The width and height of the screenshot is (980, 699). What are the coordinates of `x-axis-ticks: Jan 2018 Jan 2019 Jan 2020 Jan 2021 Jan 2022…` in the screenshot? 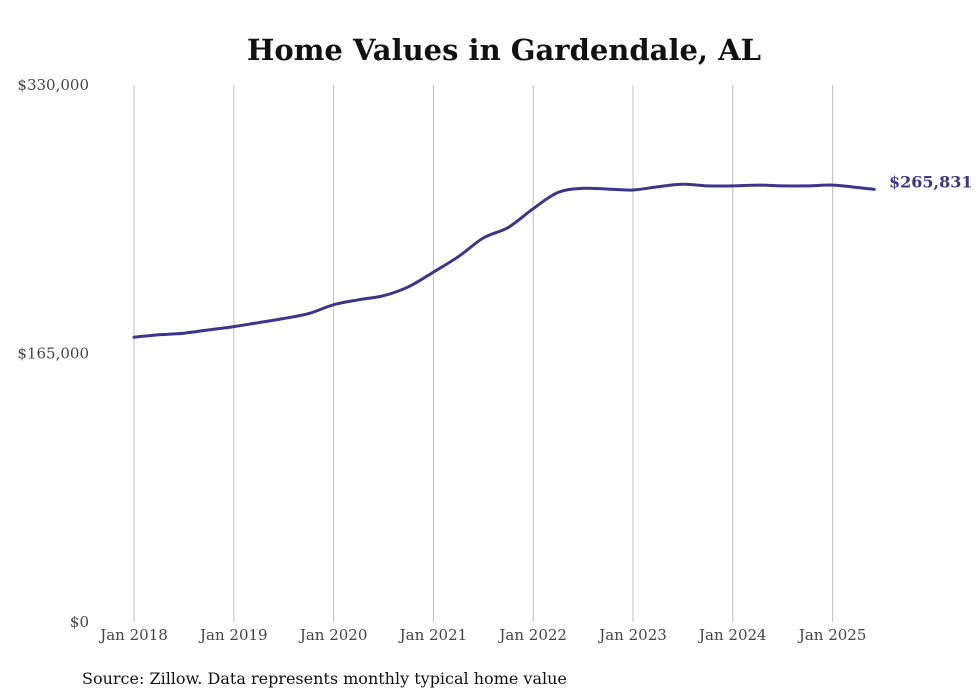 It's located at (482, 635).